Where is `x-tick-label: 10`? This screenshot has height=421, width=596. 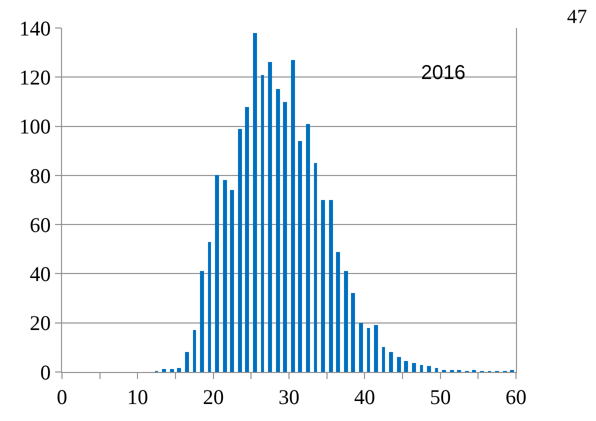
x-tick-label: 10 is located at coordinates (137, 397).